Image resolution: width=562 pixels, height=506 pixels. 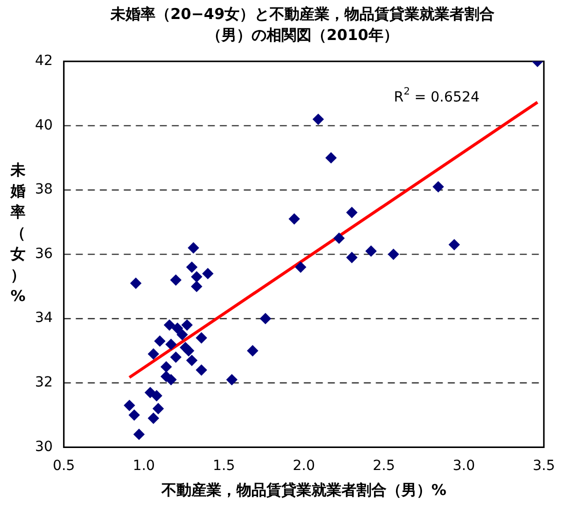 I want to click on x-tick-label: 0.5, so click(x=63, y=466).